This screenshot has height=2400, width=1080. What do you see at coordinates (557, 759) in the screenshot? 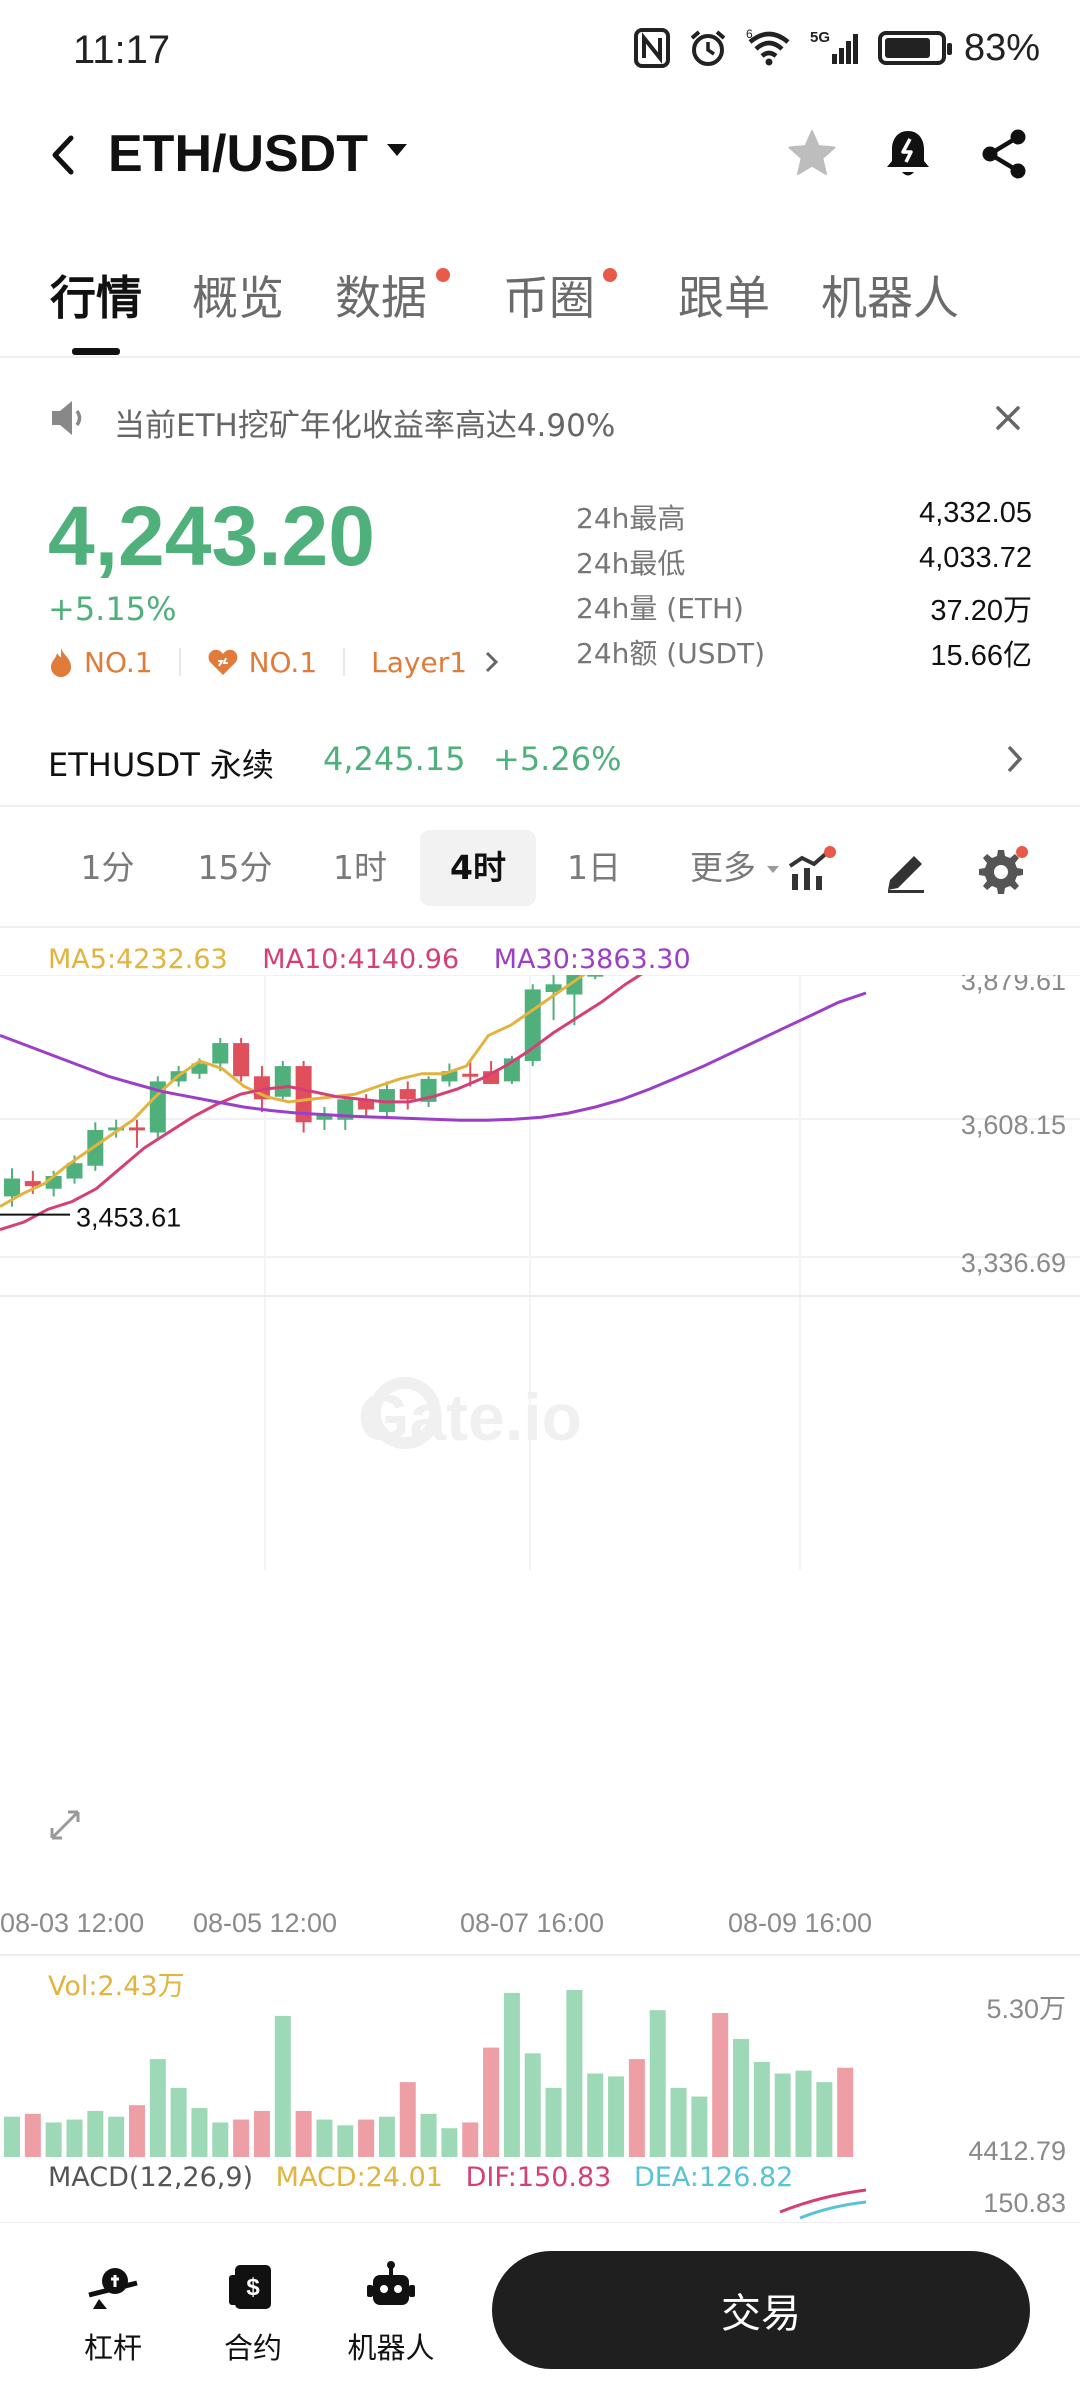
I see `perpetual-change: +5.26%` at bounding box center [557, 759].